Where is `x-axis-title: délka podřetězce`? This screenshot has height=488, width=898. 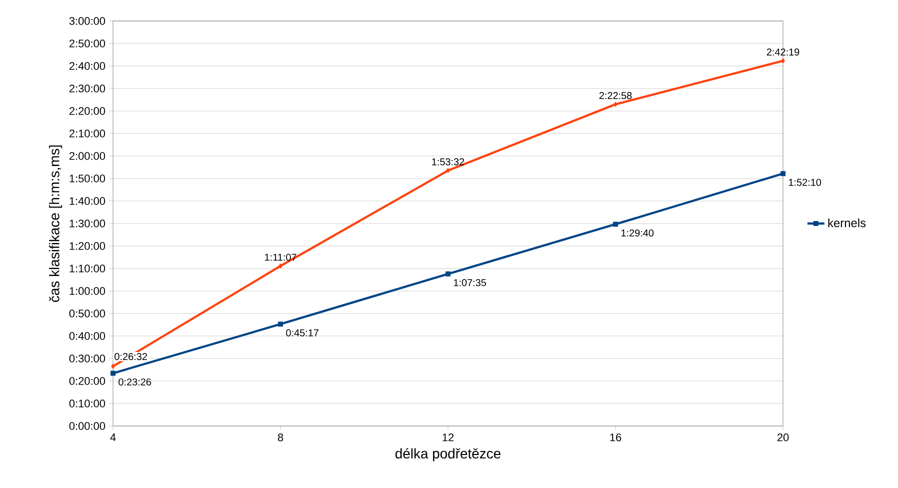
x-axis-title: délka podřetězce is located at coordinates (447, 455).